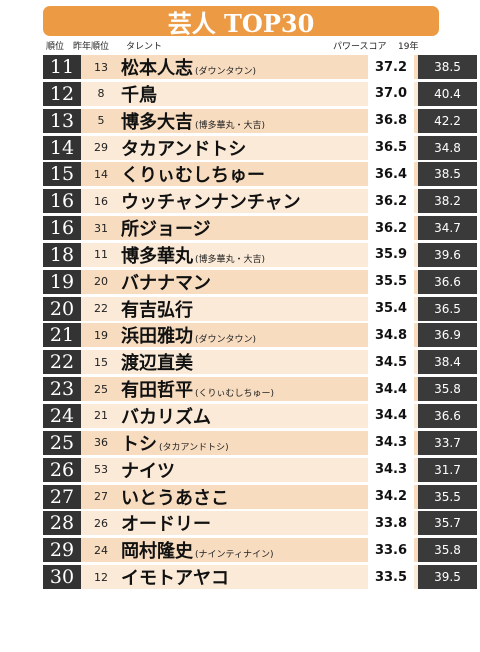 The image size is (480, 652). I want to click on talent-cell: バカリズム, so click(226, 416).